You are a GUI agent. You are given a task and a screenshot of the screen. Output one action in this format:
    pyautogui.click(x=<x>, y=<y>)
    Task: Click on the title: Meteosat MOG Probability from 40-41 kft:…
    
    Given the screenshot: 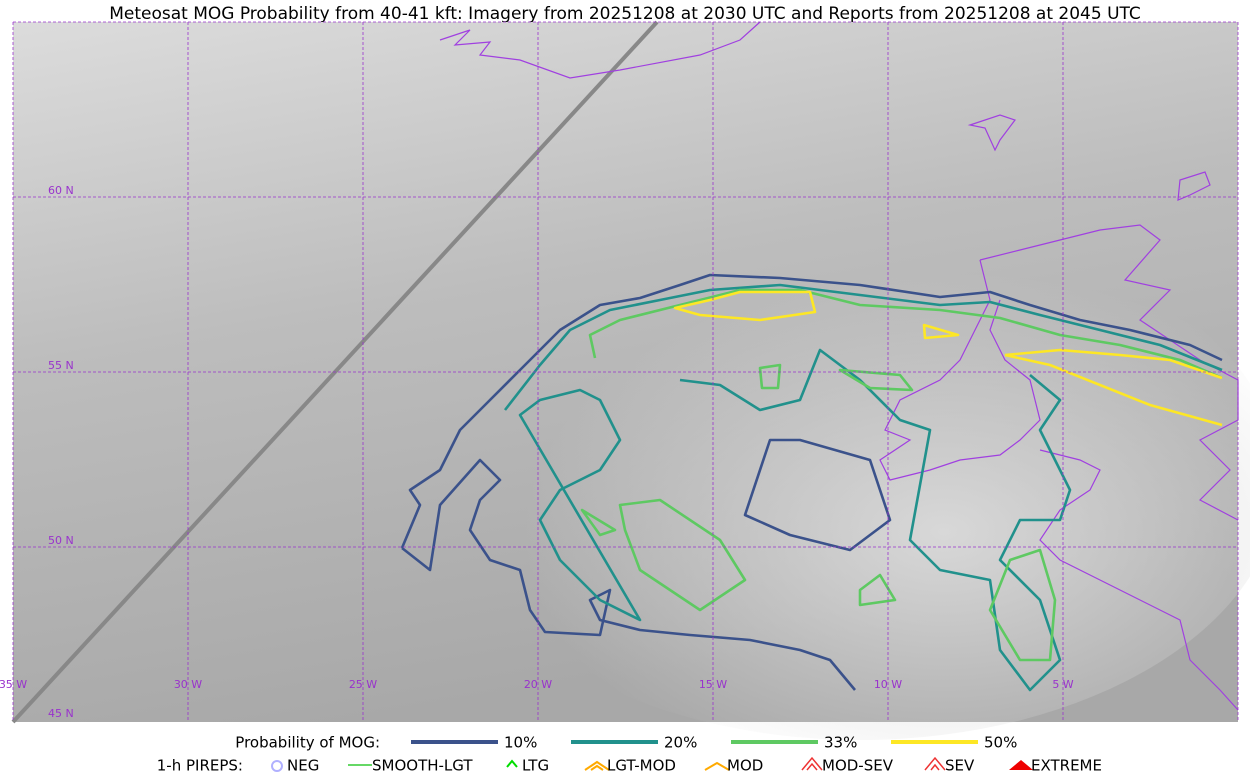 What is the action you would take?
    pyautogui.click(x=625, y=14)
    